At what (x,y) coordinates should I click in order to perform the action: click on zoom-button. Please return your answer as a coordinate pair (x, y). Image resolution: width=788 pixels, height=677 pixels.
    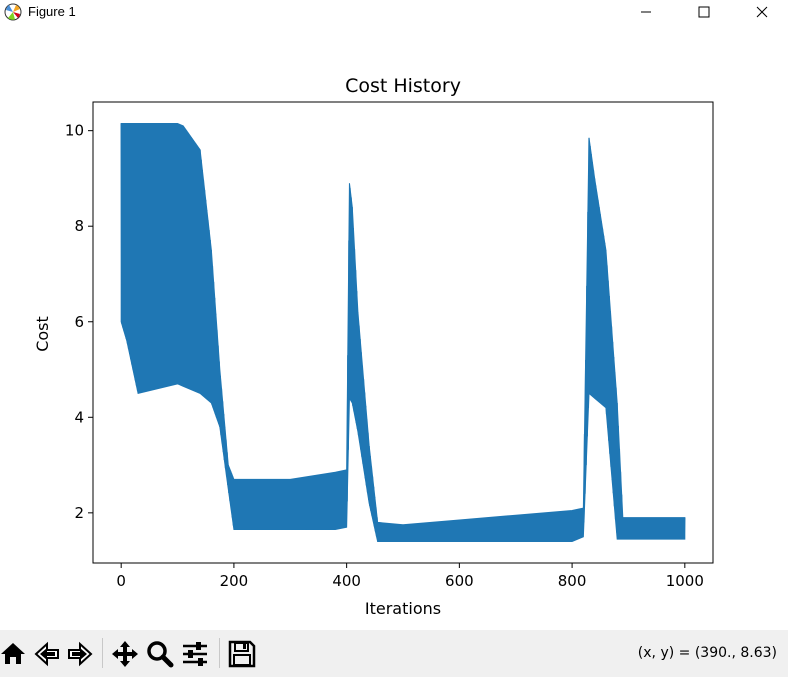
    Looking at the image, I should click on (160, 654).